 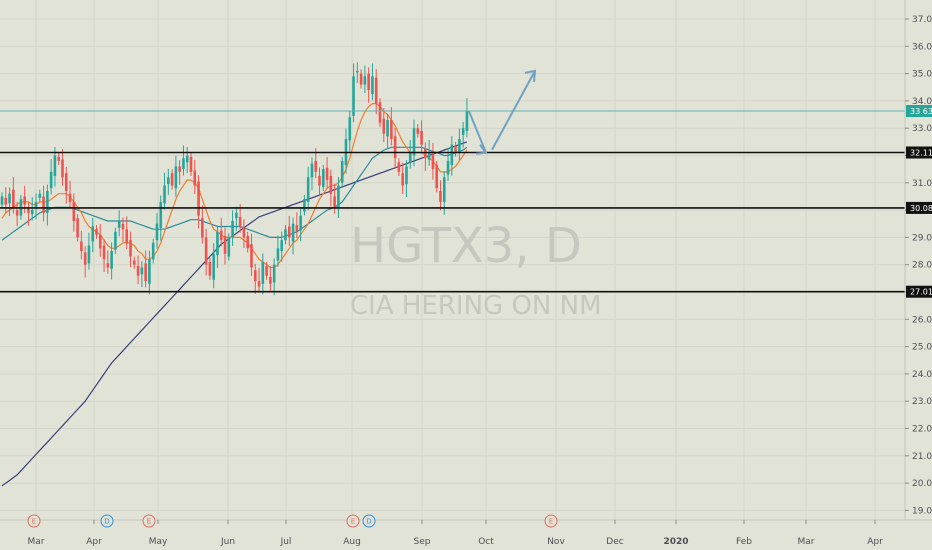 I want to click on projection-arrows, so click(x=502, y=112).